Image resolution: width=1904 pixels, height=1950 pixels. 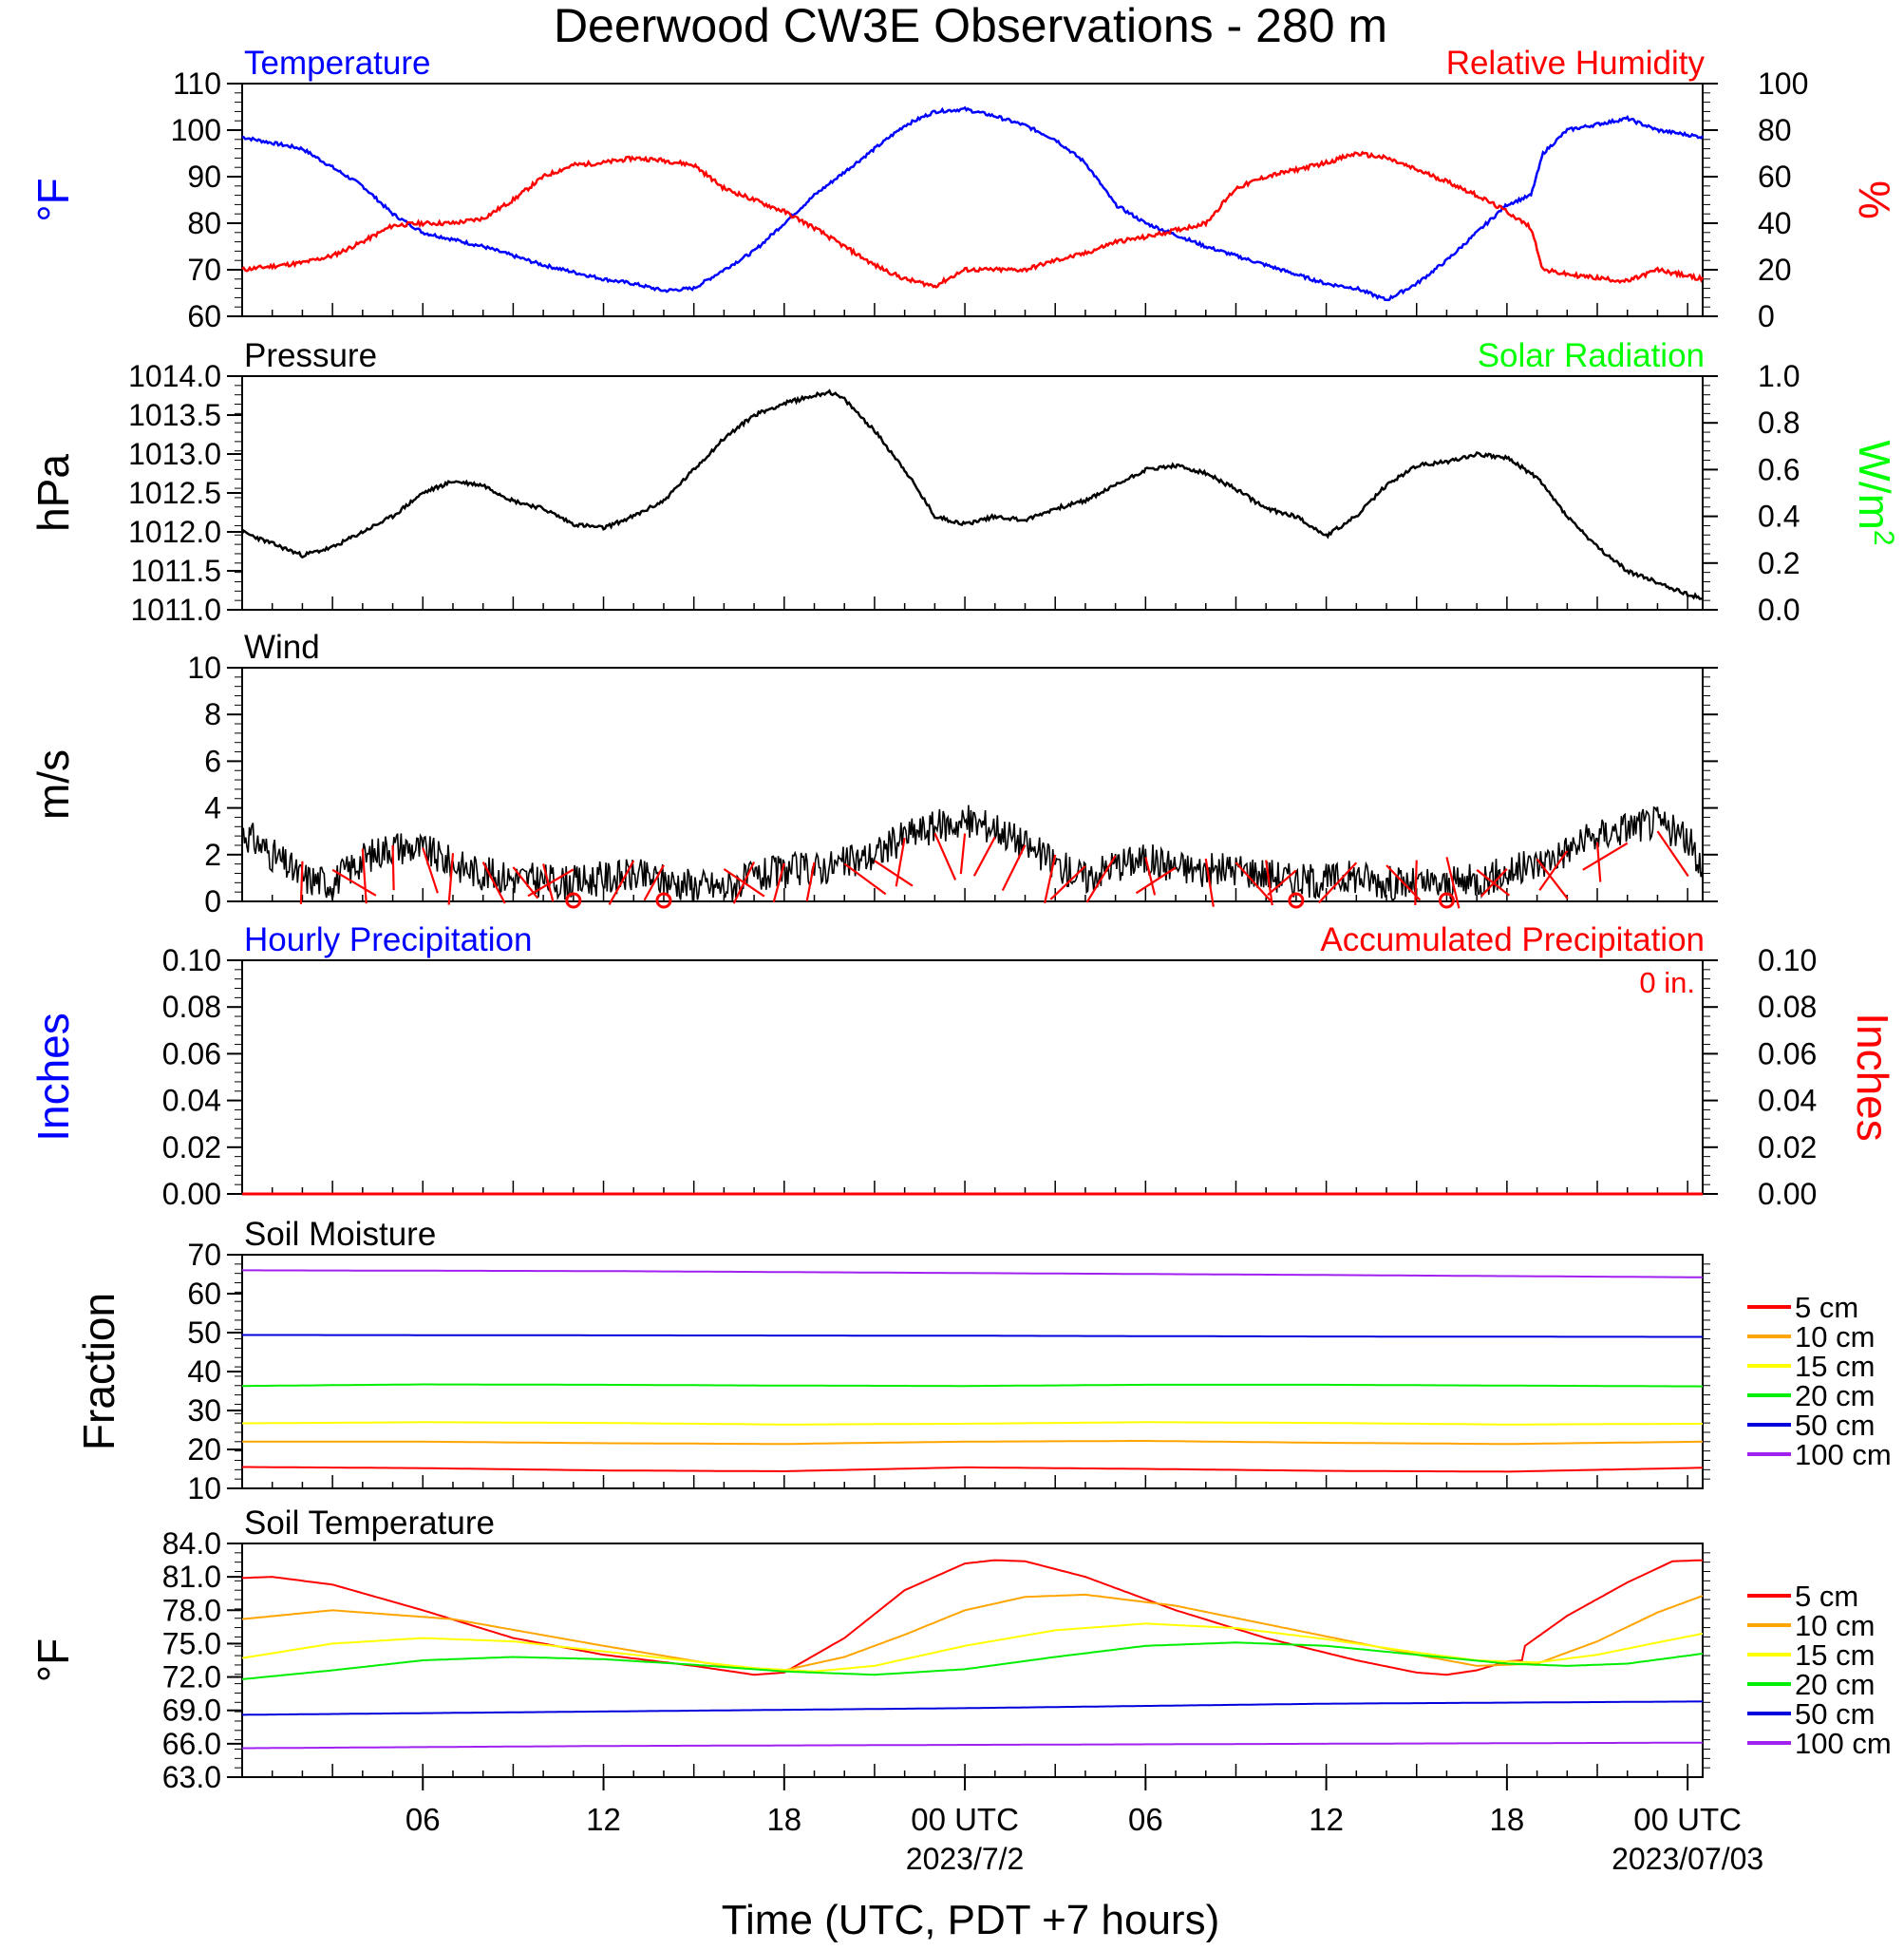 I want to click on precip-right-tick-label: 0.00, so click(x=1788, y=1194).